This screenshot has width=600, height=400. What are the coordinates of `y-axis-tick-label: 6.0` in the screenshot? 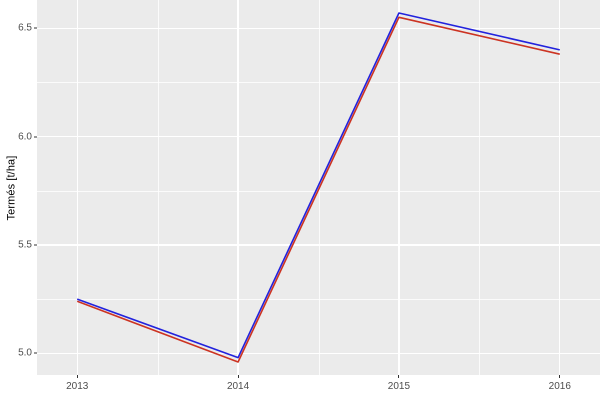 It's located at (25, 137).